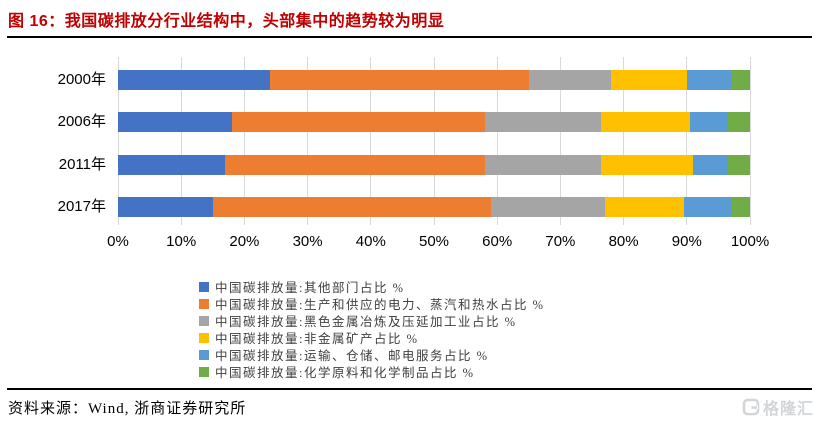 This screenshot has height=423, width=819. What do you see at coordinates (409, 37) in the screenshot?
I see `top-rule` at bounding box center [409, 37].